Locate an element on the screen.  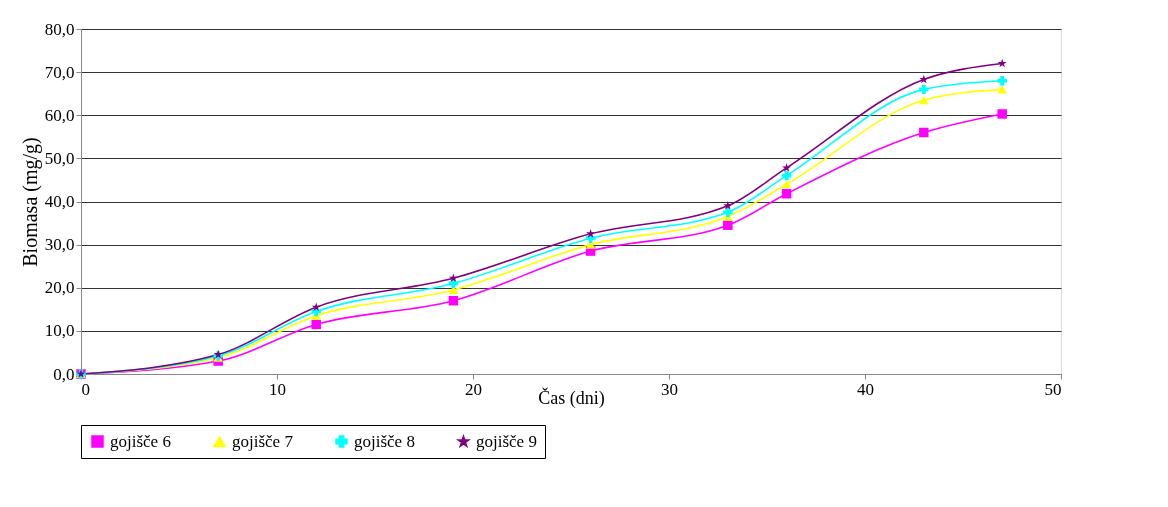
y-tick-label: 20,0 is located at coordinates (59, 288).